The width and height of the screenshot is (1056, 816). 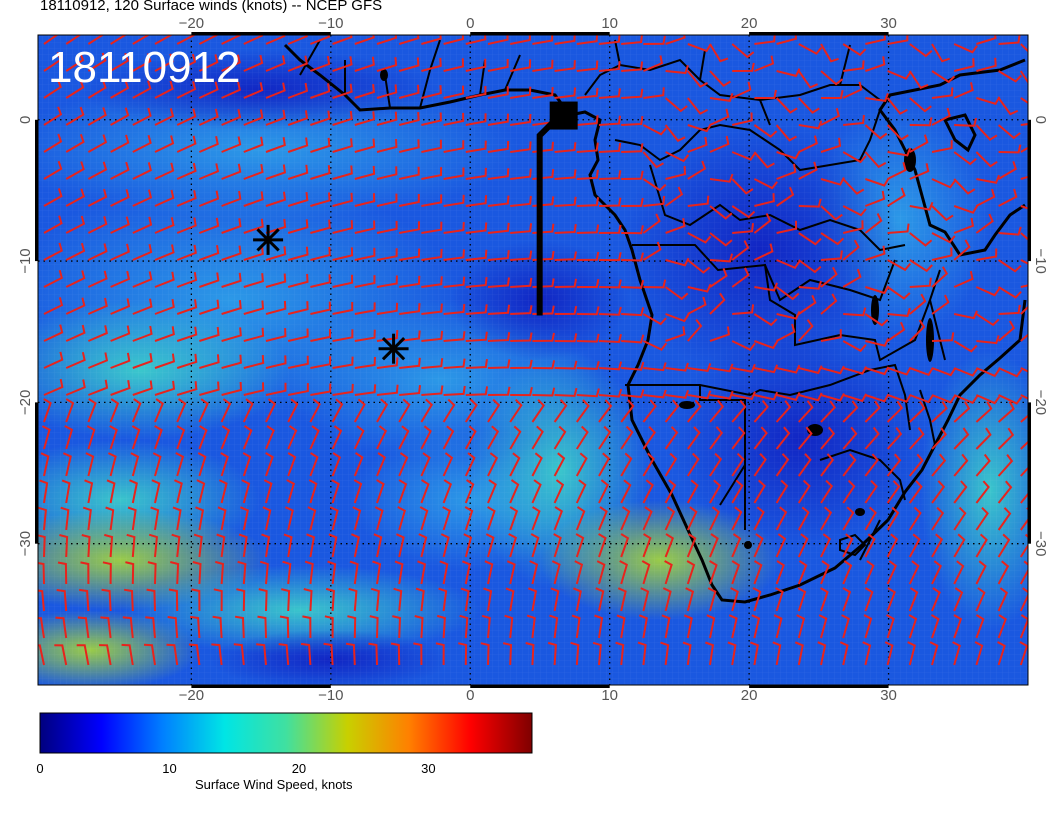 I want to click on lon-tick-label-top: 10, so click(x=609, y=23).